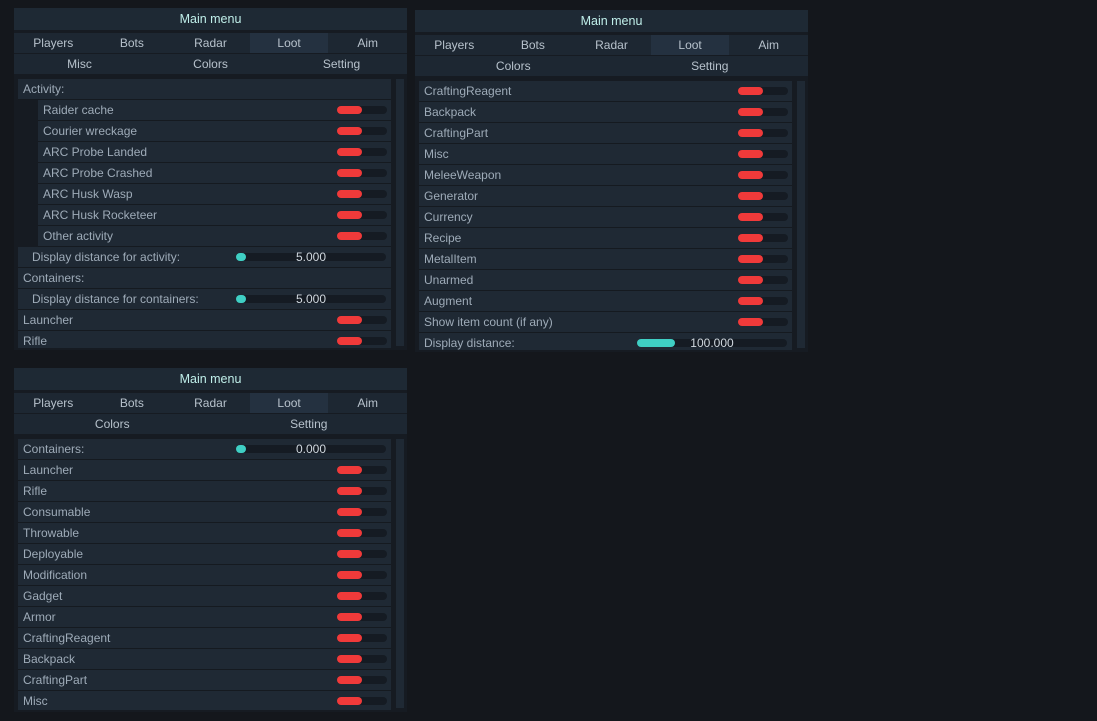 This screenshot has width=1097, height=721. I want to click on setting-row: Deployable, so click(204, 554).